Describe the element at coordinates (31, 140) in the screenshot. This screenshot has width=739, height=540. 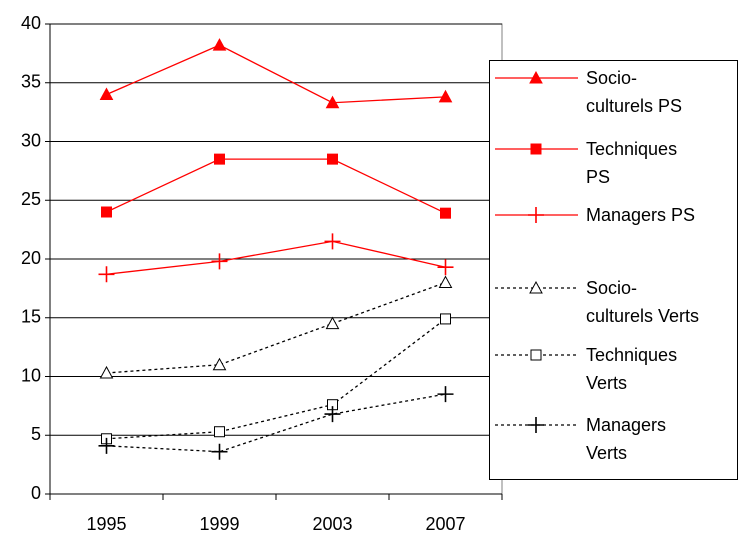
I see `y-tick-label: 30` at that location.